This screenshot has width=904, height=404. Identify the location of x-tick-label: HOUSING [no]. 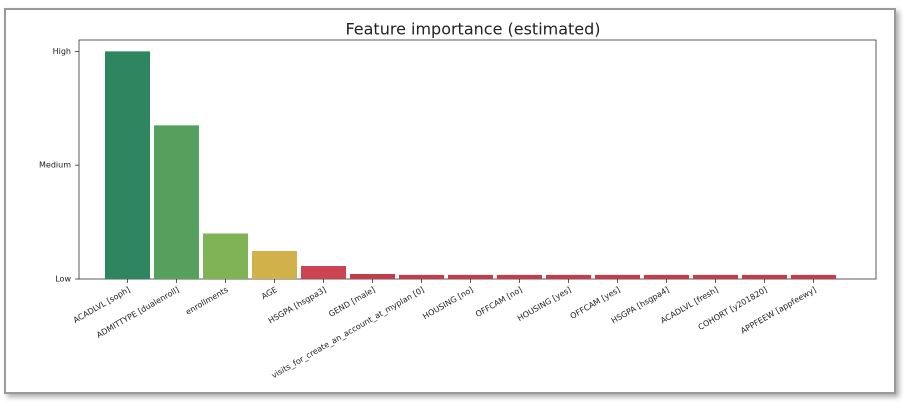
(447, 303).